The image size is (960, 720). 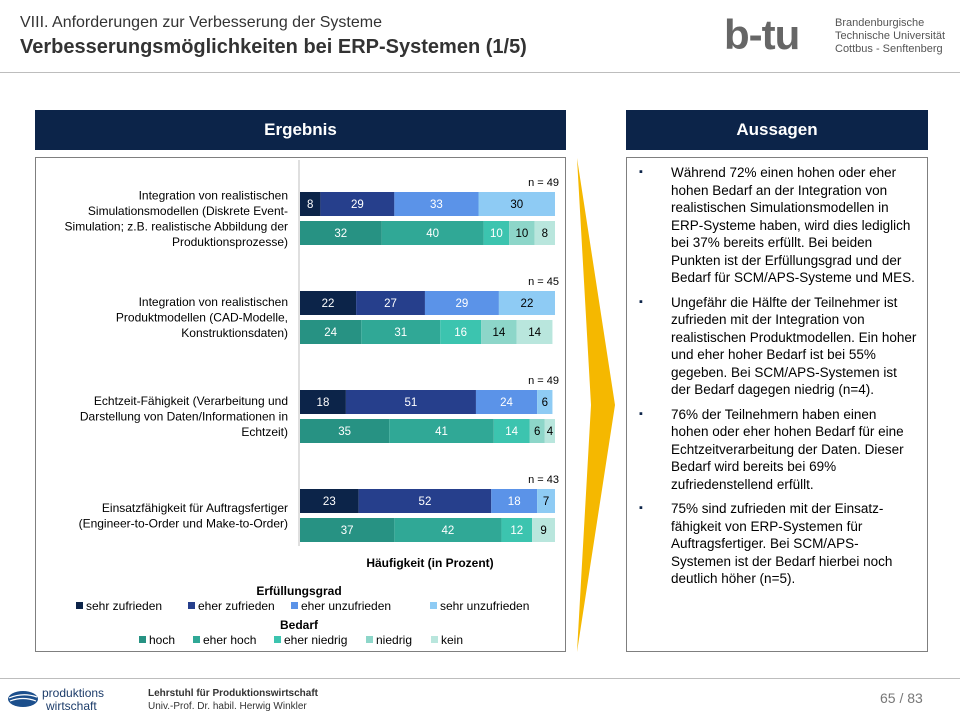 What do you see at coordinates (901, 698) in the screenshot?
I see `page-number: 65 / 83` at bounding box center [901, 698].